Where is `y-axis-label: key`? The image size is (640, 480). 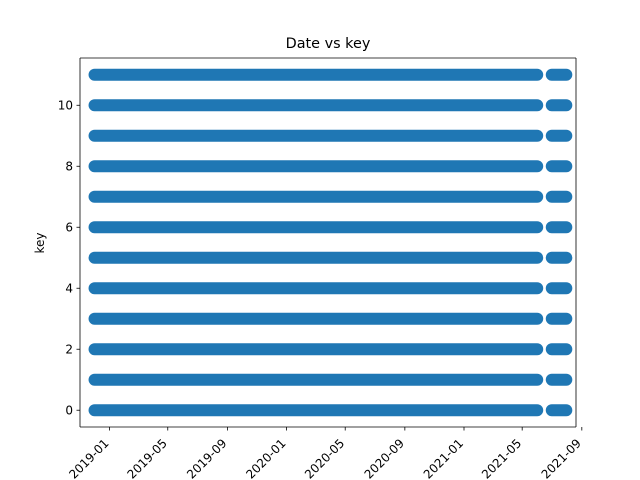 y-axis-label: key is located at coordinates (40, 242).